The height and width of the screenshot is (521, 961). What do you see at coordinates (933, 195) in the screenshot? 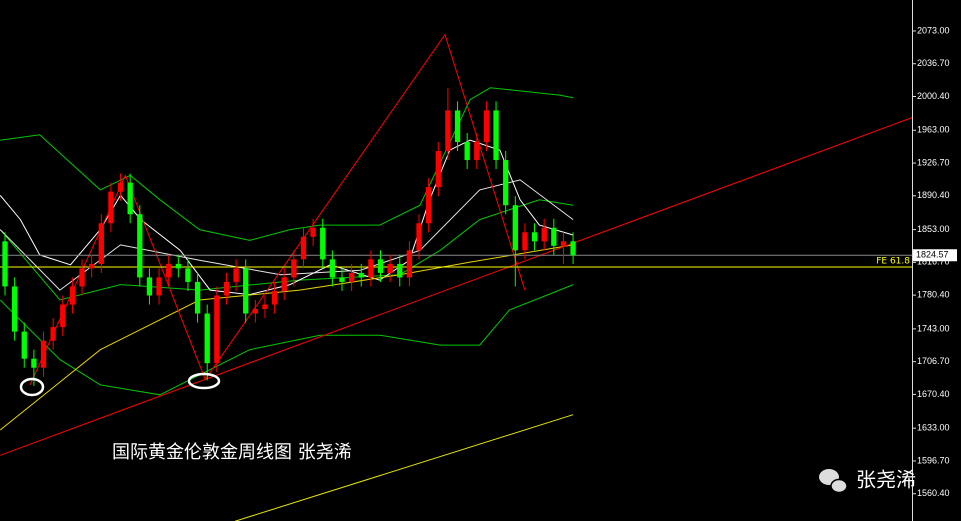
I see `y-tick-label: 1890.40` at bounding box center [933, 195].